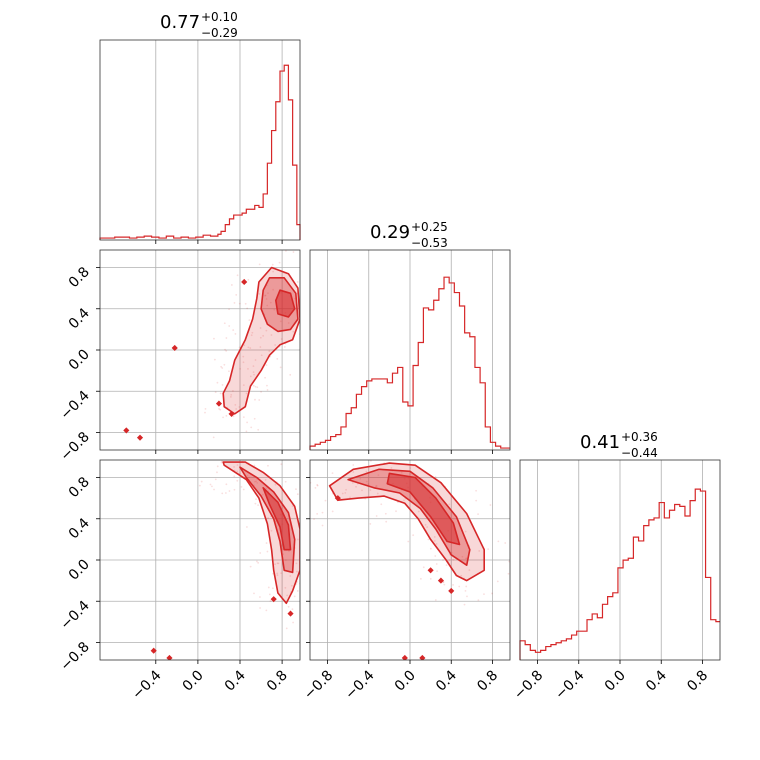 The image size is (760, 760). What do you see at coordinates (200, 152) in the screenshot?
I see `histogram-step` at bounding box center [200, 152].